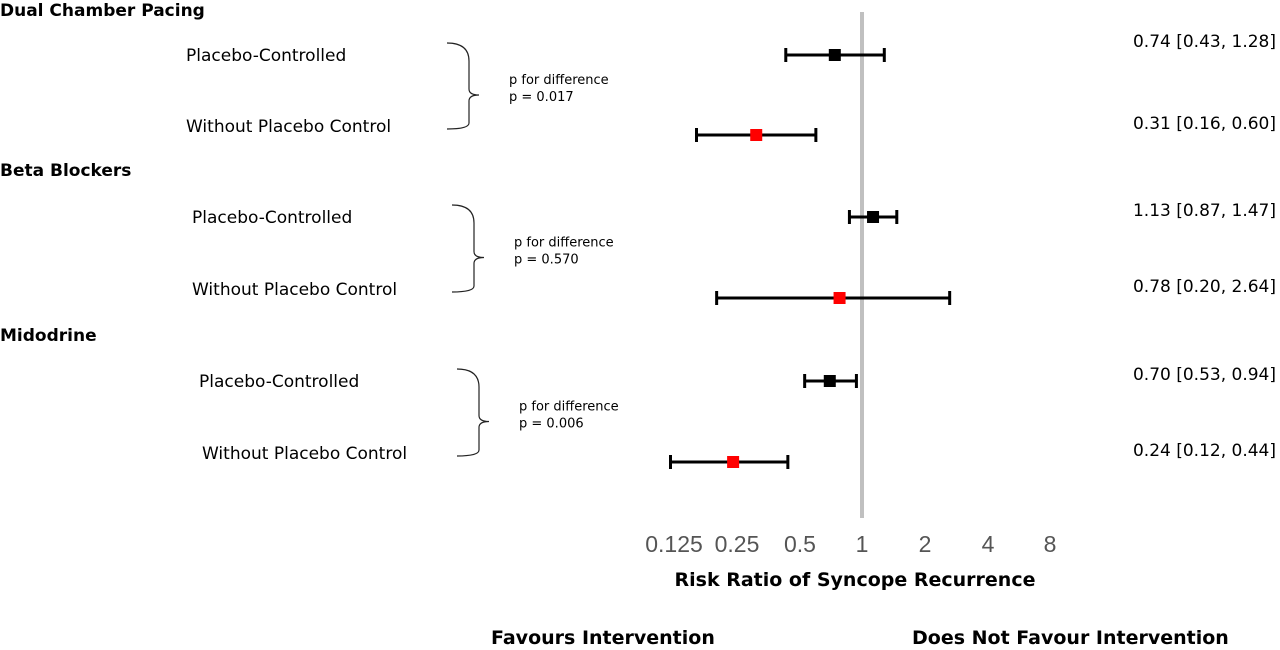 The width and height of the screenshot is (1280, 650). What do you see at coordinates (603, 638) in the screenshot?
I see `favours-left-label: Favours Intervention` at bounding box center [603, 638].